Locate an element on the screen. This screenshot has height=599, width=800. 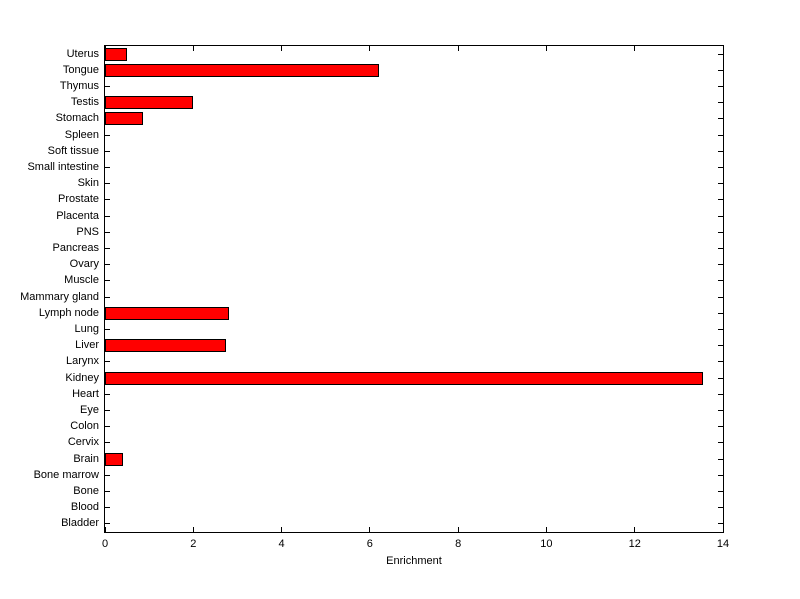
bar-liver is located at coordinates (166, 346).